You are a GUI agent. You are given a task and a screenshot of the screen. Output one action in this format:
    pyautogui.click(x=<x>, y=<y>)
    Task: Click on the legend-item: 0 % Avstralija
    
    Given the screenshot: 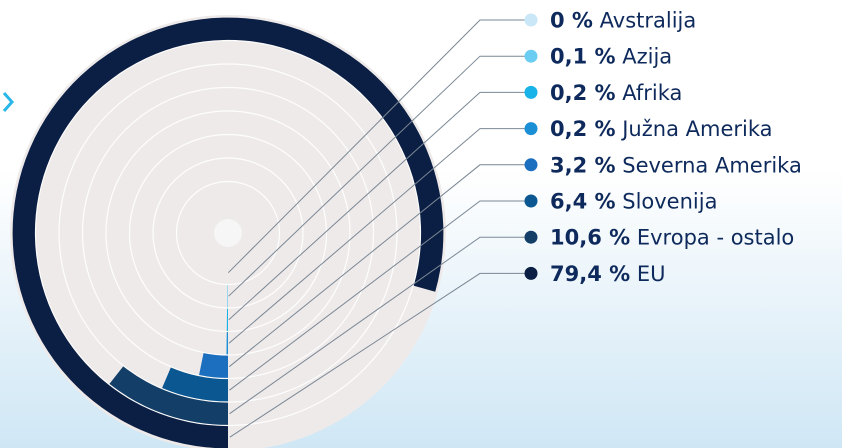 What is the action you would take?
    pyautogui.click(x=623, y=21)
    